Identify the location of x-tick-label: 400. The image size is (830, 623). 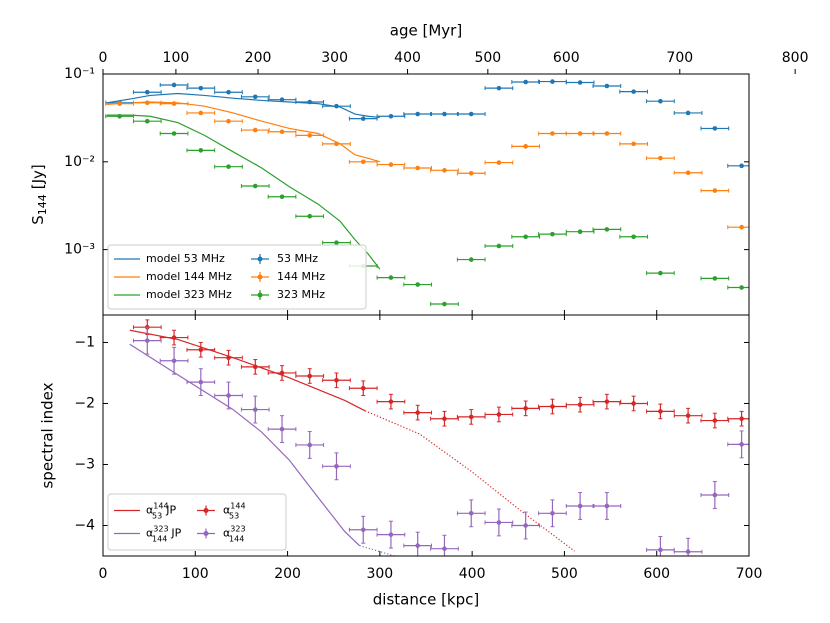
(472, 574).